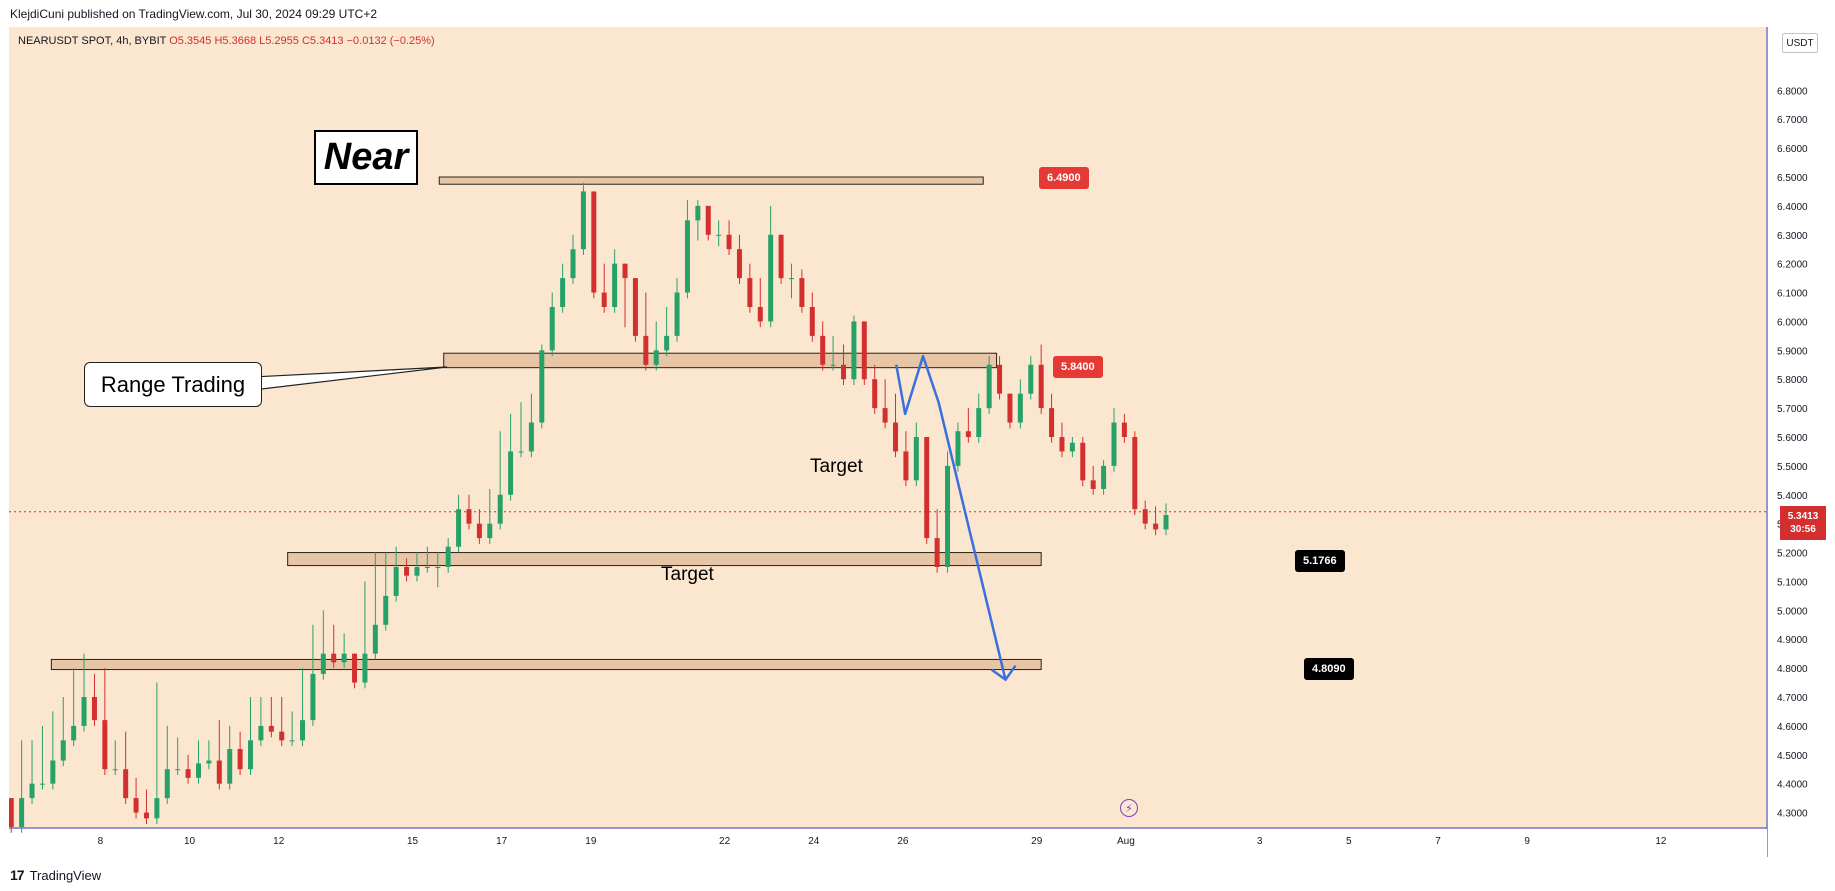 This screenshot has height=891, width=1835. Describe the element at coordinates (1803, 523) in the screenshot. I see `last-price-label: 5.3413 30:56` at that location.